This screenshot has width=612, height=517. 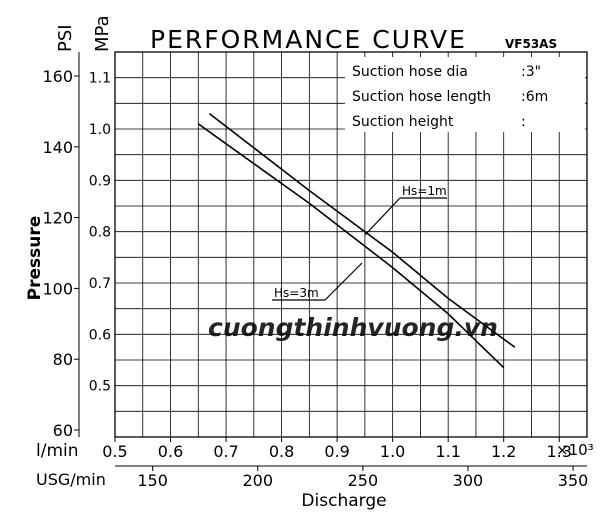 What do you see at coordinates (57, 218) in the screenshot?
I see `y-tick-label-psi: 120` at bounding box center [57, 218].